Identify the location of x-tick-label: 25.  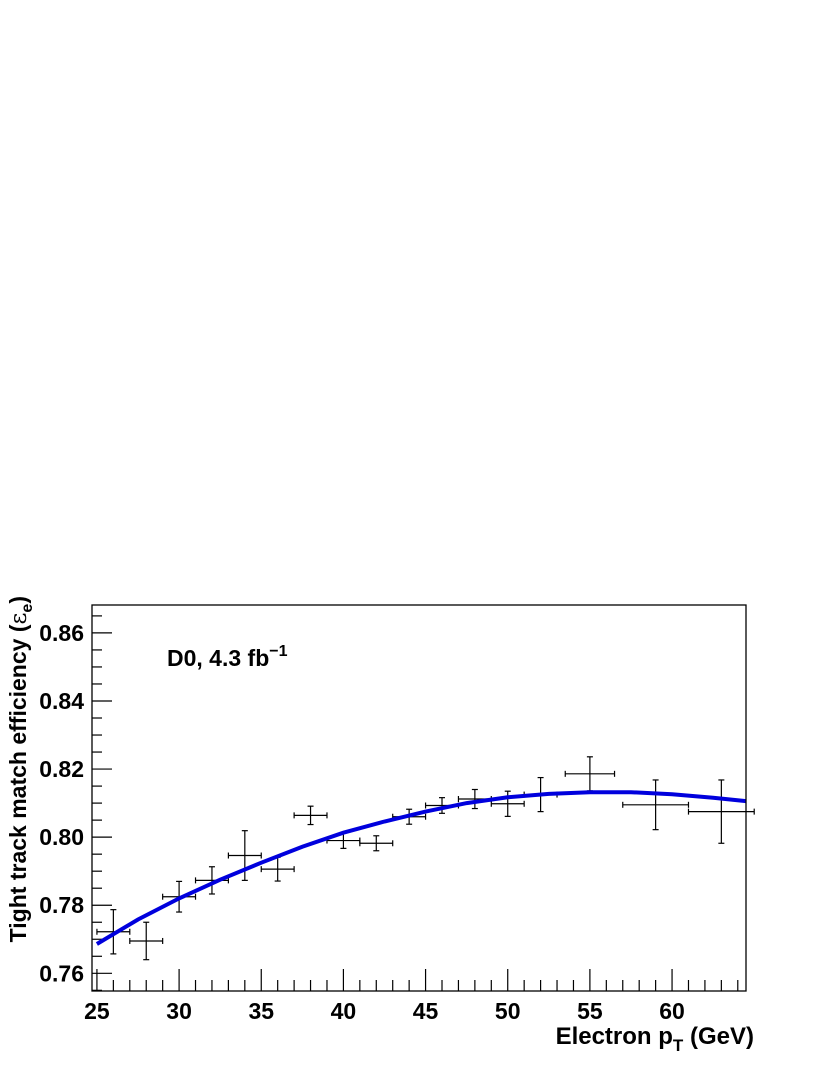
(97, 1011).